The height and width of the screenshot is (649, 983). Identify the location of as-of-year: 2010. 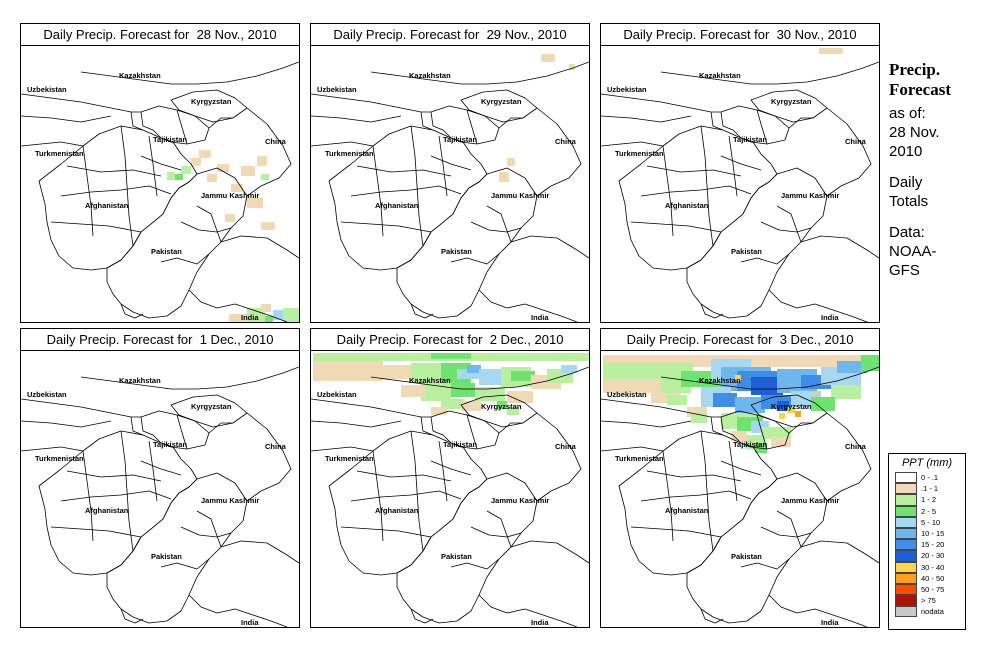
(906, 151).